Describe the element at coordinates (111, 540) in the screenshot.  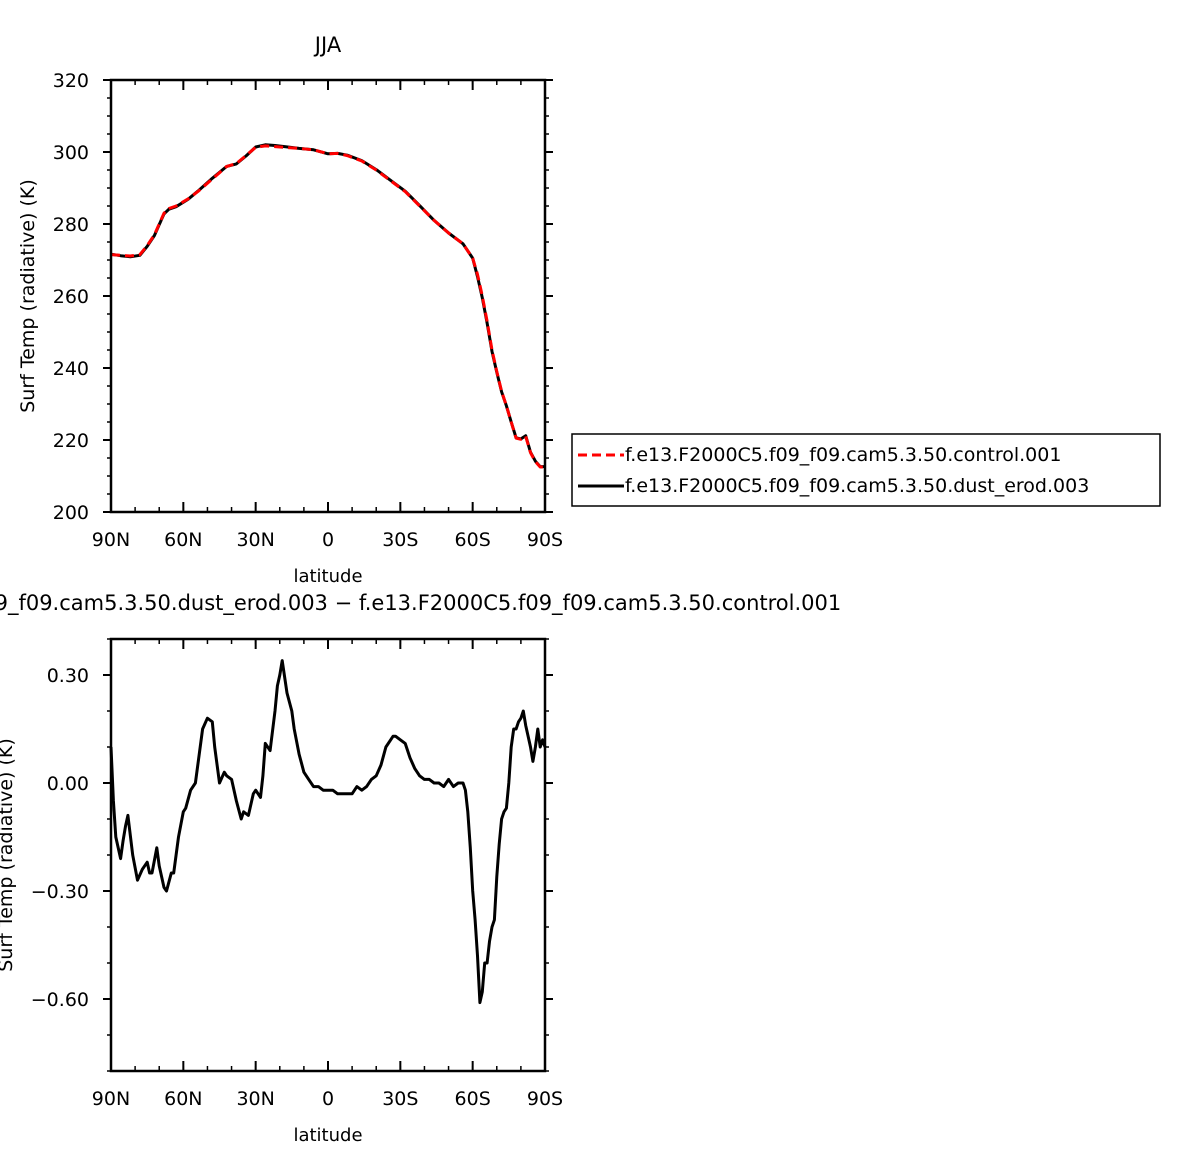
I see `top-xtick-label: 90N` at that location.